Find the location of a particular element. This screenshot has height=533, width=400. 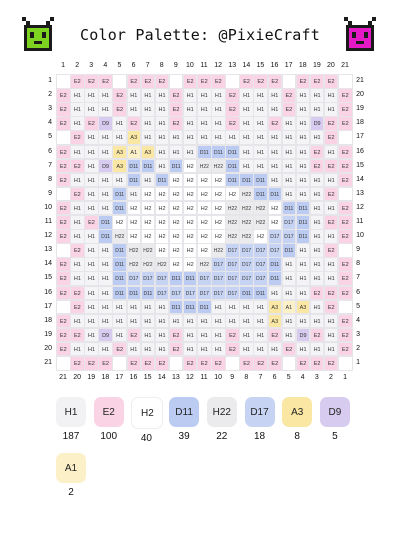

row-number-left: 21 is located at coordinates (48, 362).